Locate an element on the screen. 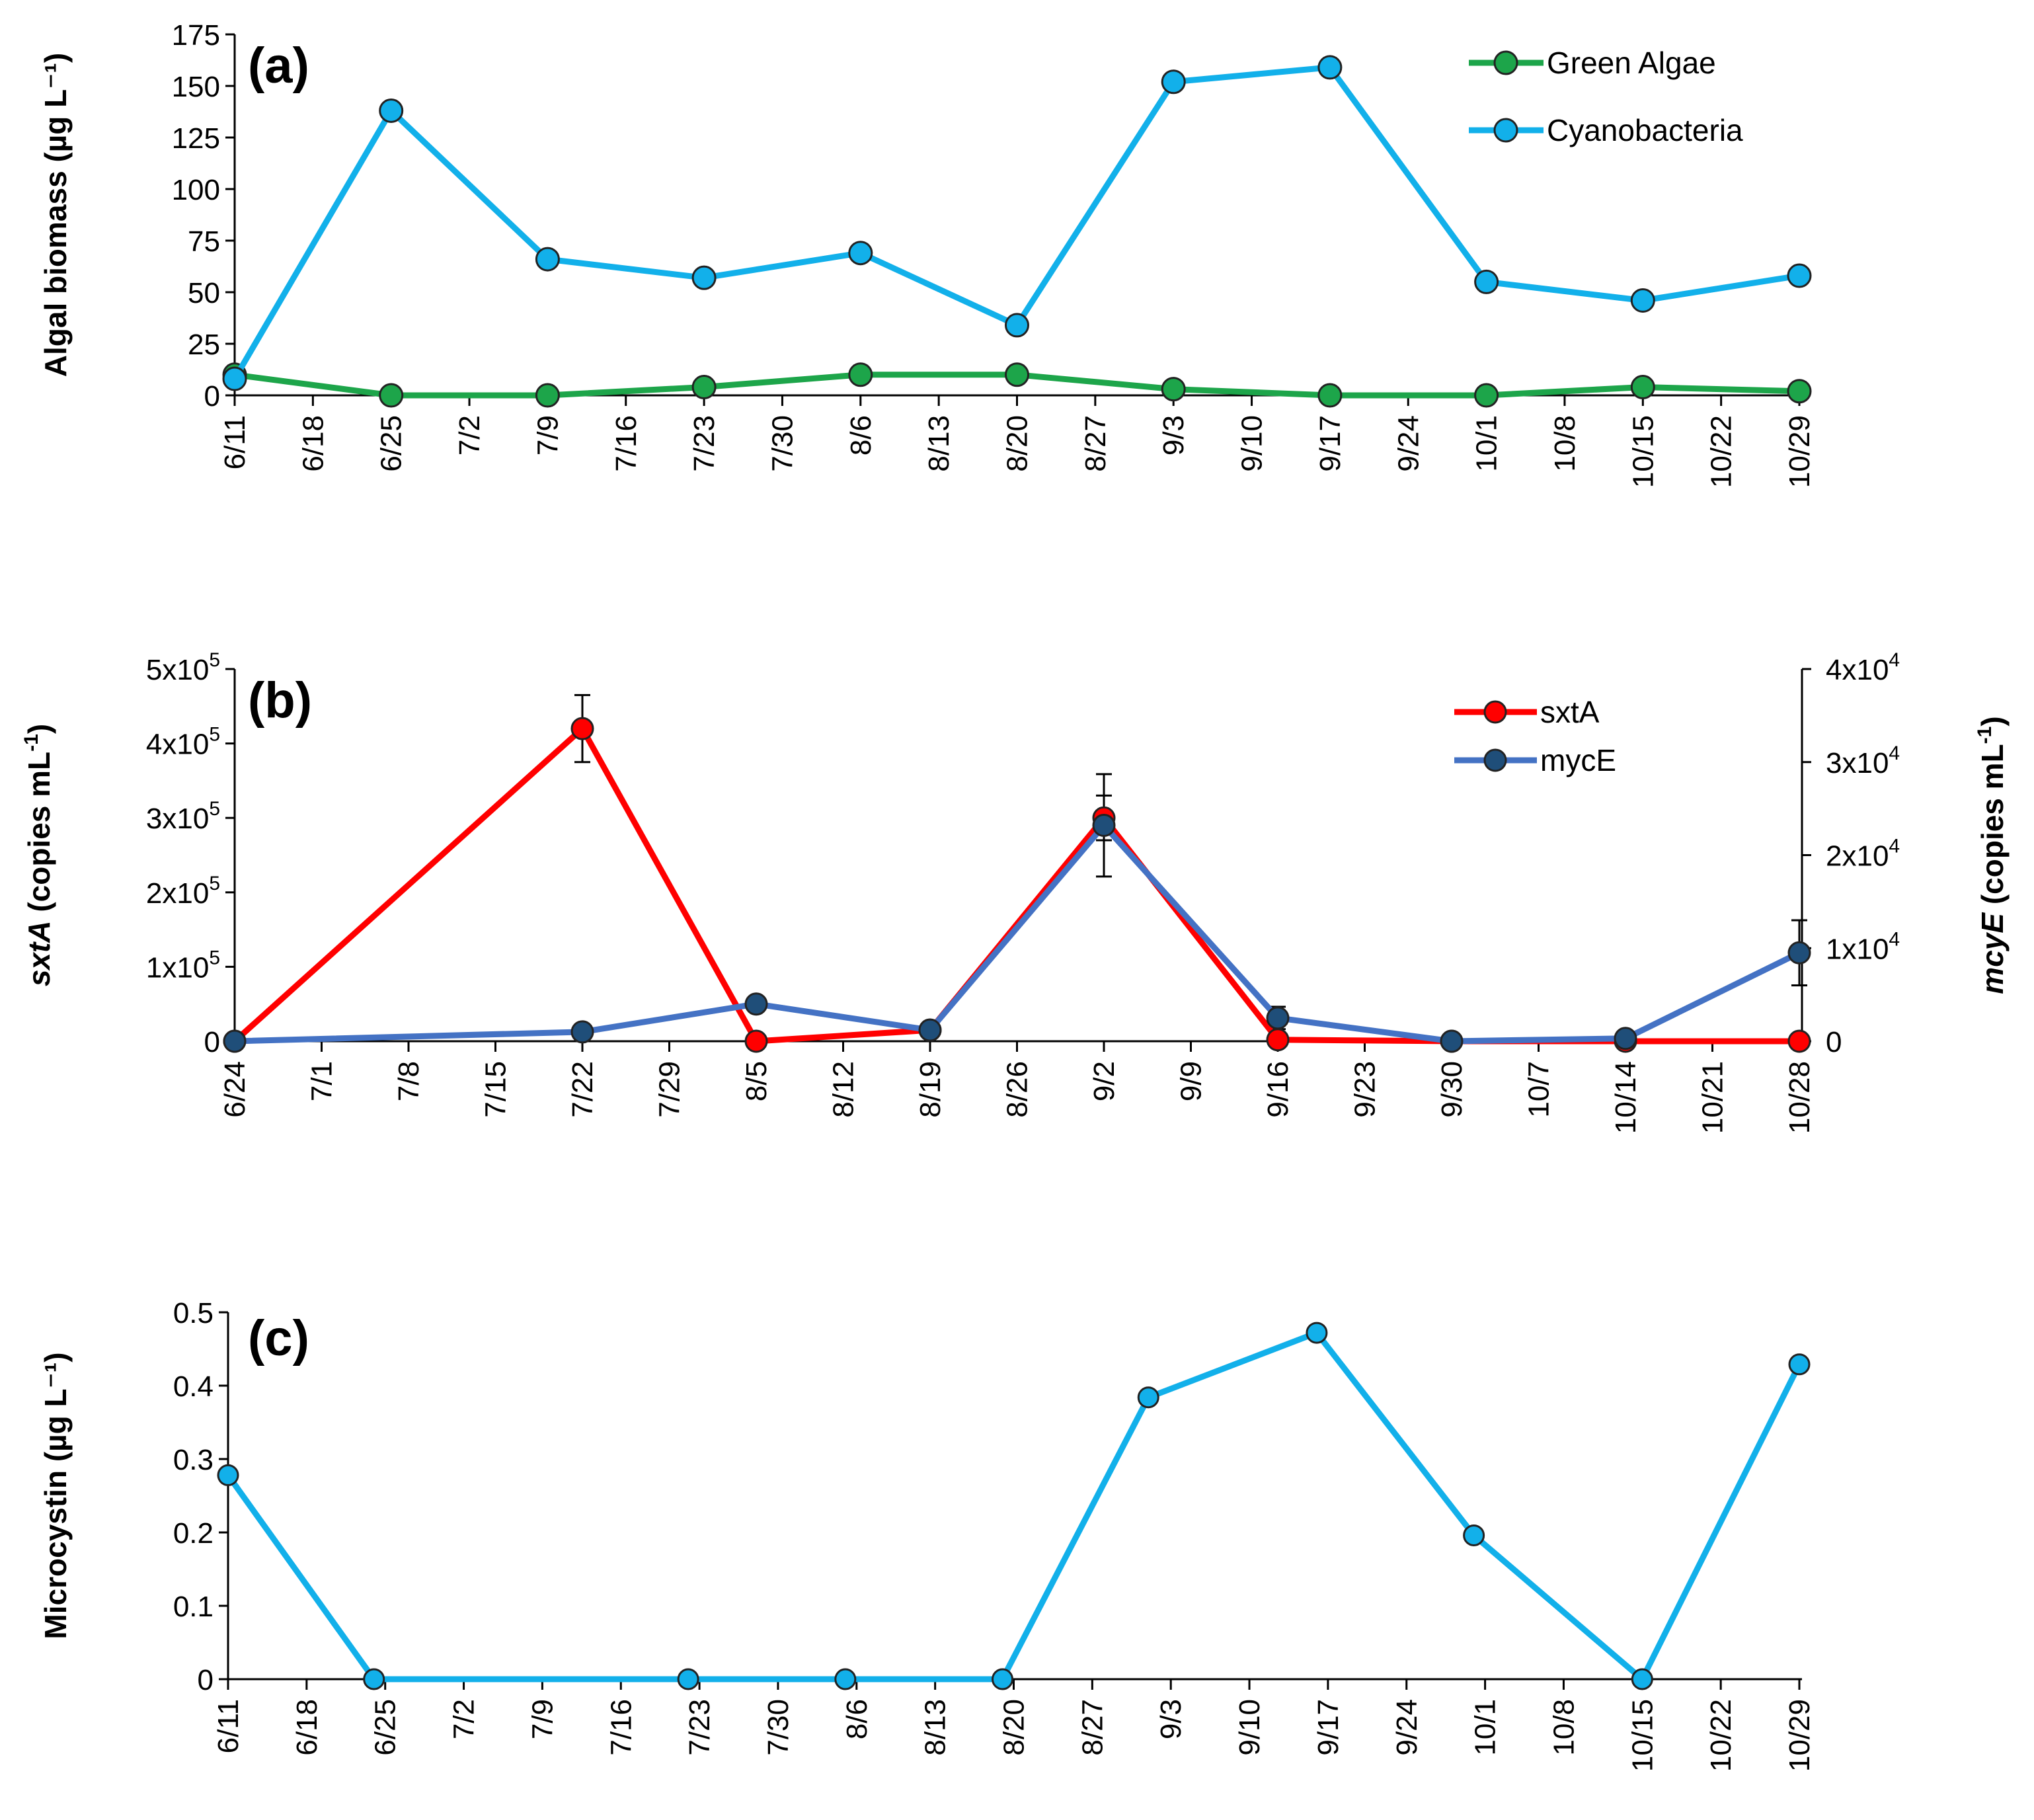 The height and width of the screenshot is (1820, 2034). y2-axis-title-unit: (copies mL is located at coordinates (1992, 828).